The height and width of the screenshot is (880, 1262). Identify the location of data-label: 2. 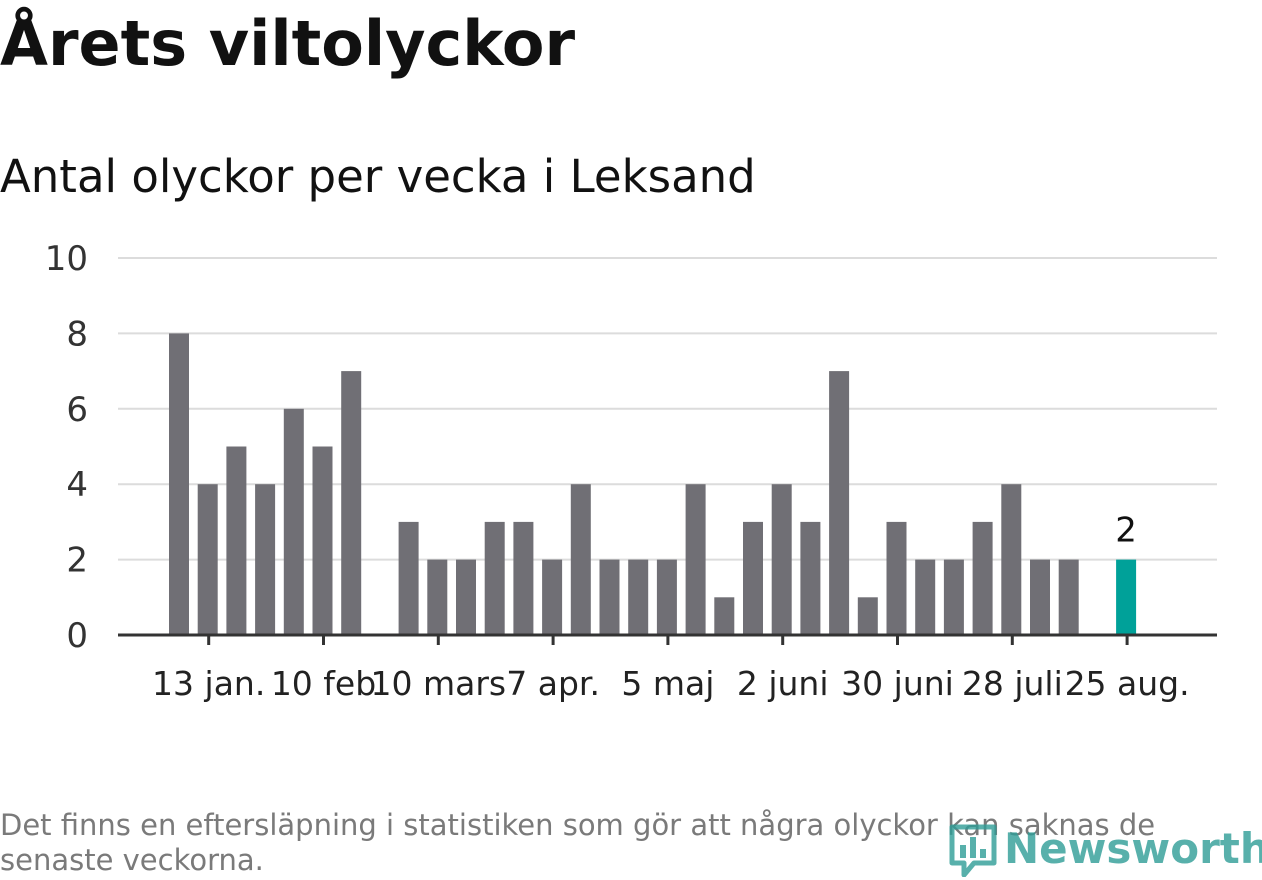
(1126, 531).